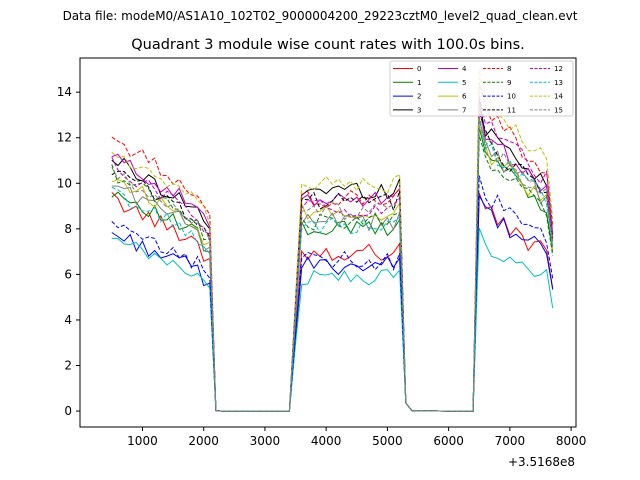  I want to click on x-tick-label: 6000, so click(448, 441).